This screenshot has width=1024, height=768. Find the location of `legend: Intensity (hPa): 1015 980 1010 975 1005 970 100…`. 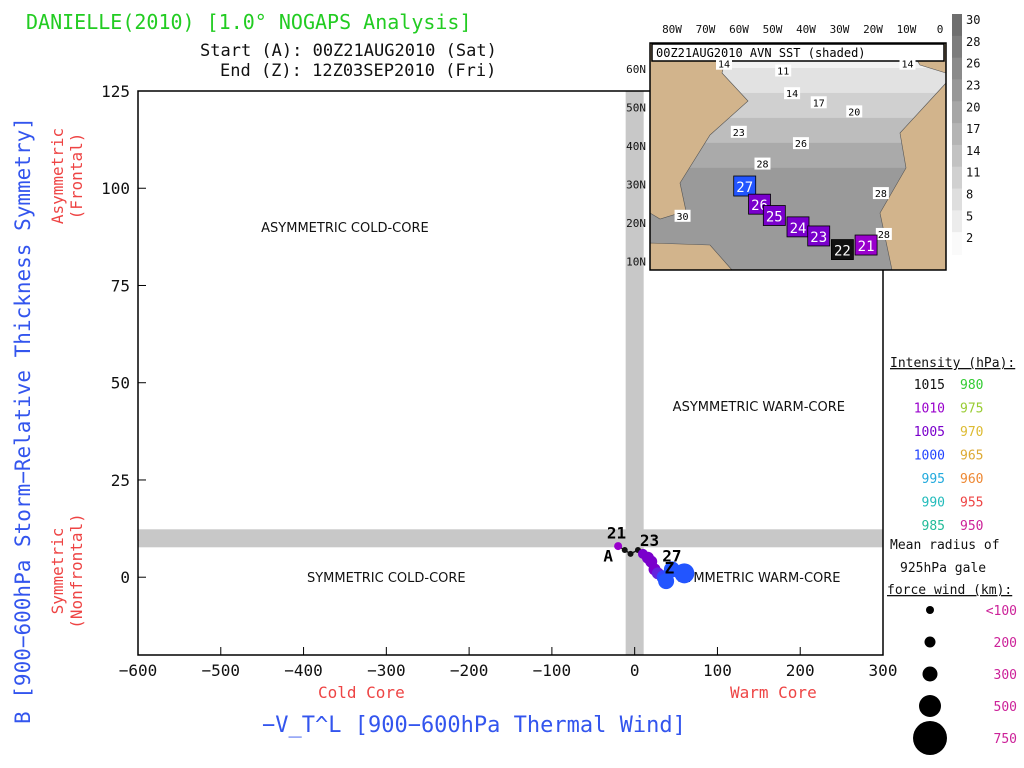

legend: Intensity (hPa): 1015 980 1010 975 1005 970 100… is located at coordinates (952, 555).